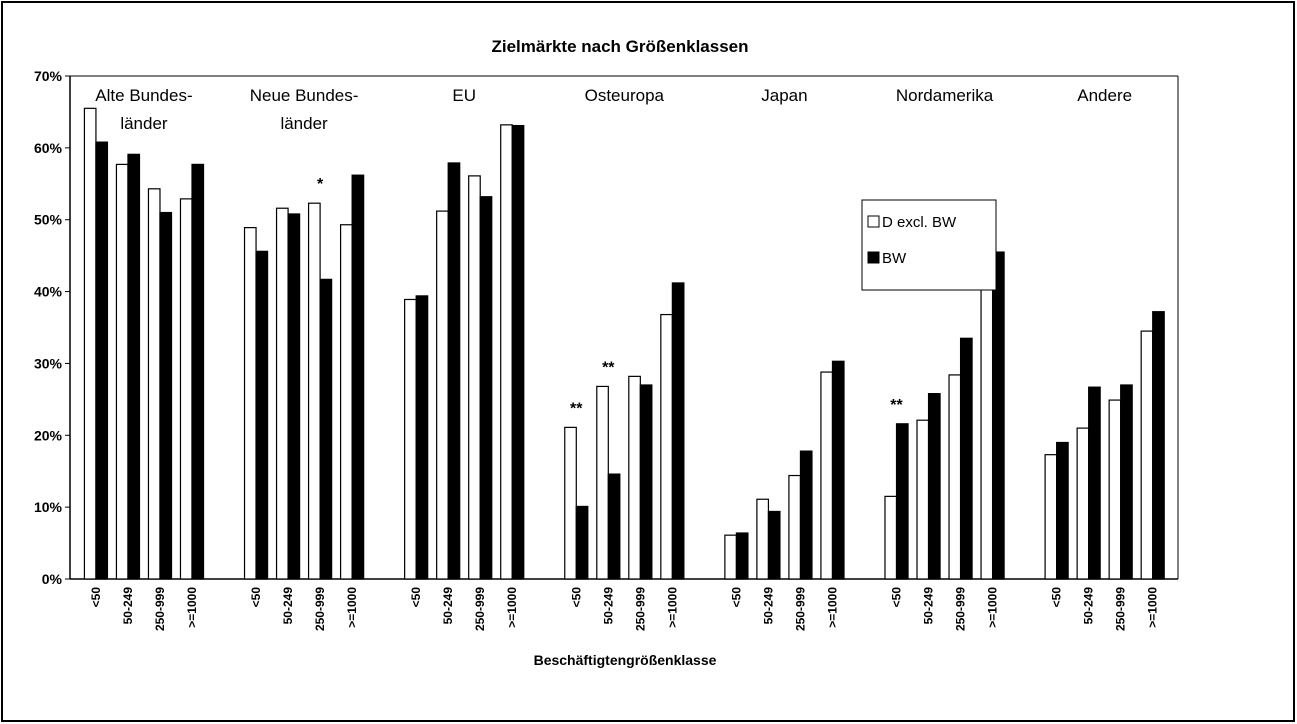 The image size is (1297, 724). I want to click on group-label: Osteuropa, so click(625, 95).